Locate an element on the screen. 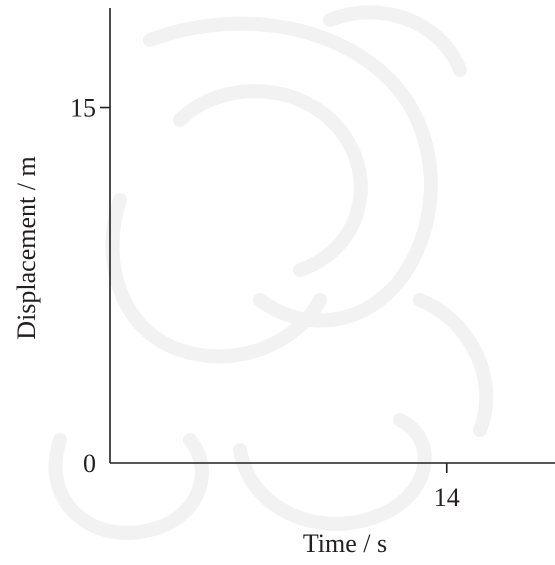 The width and height of the screenshot is (555, 565). x-axis-ticks: 14 is located at coordinates (447, 487).